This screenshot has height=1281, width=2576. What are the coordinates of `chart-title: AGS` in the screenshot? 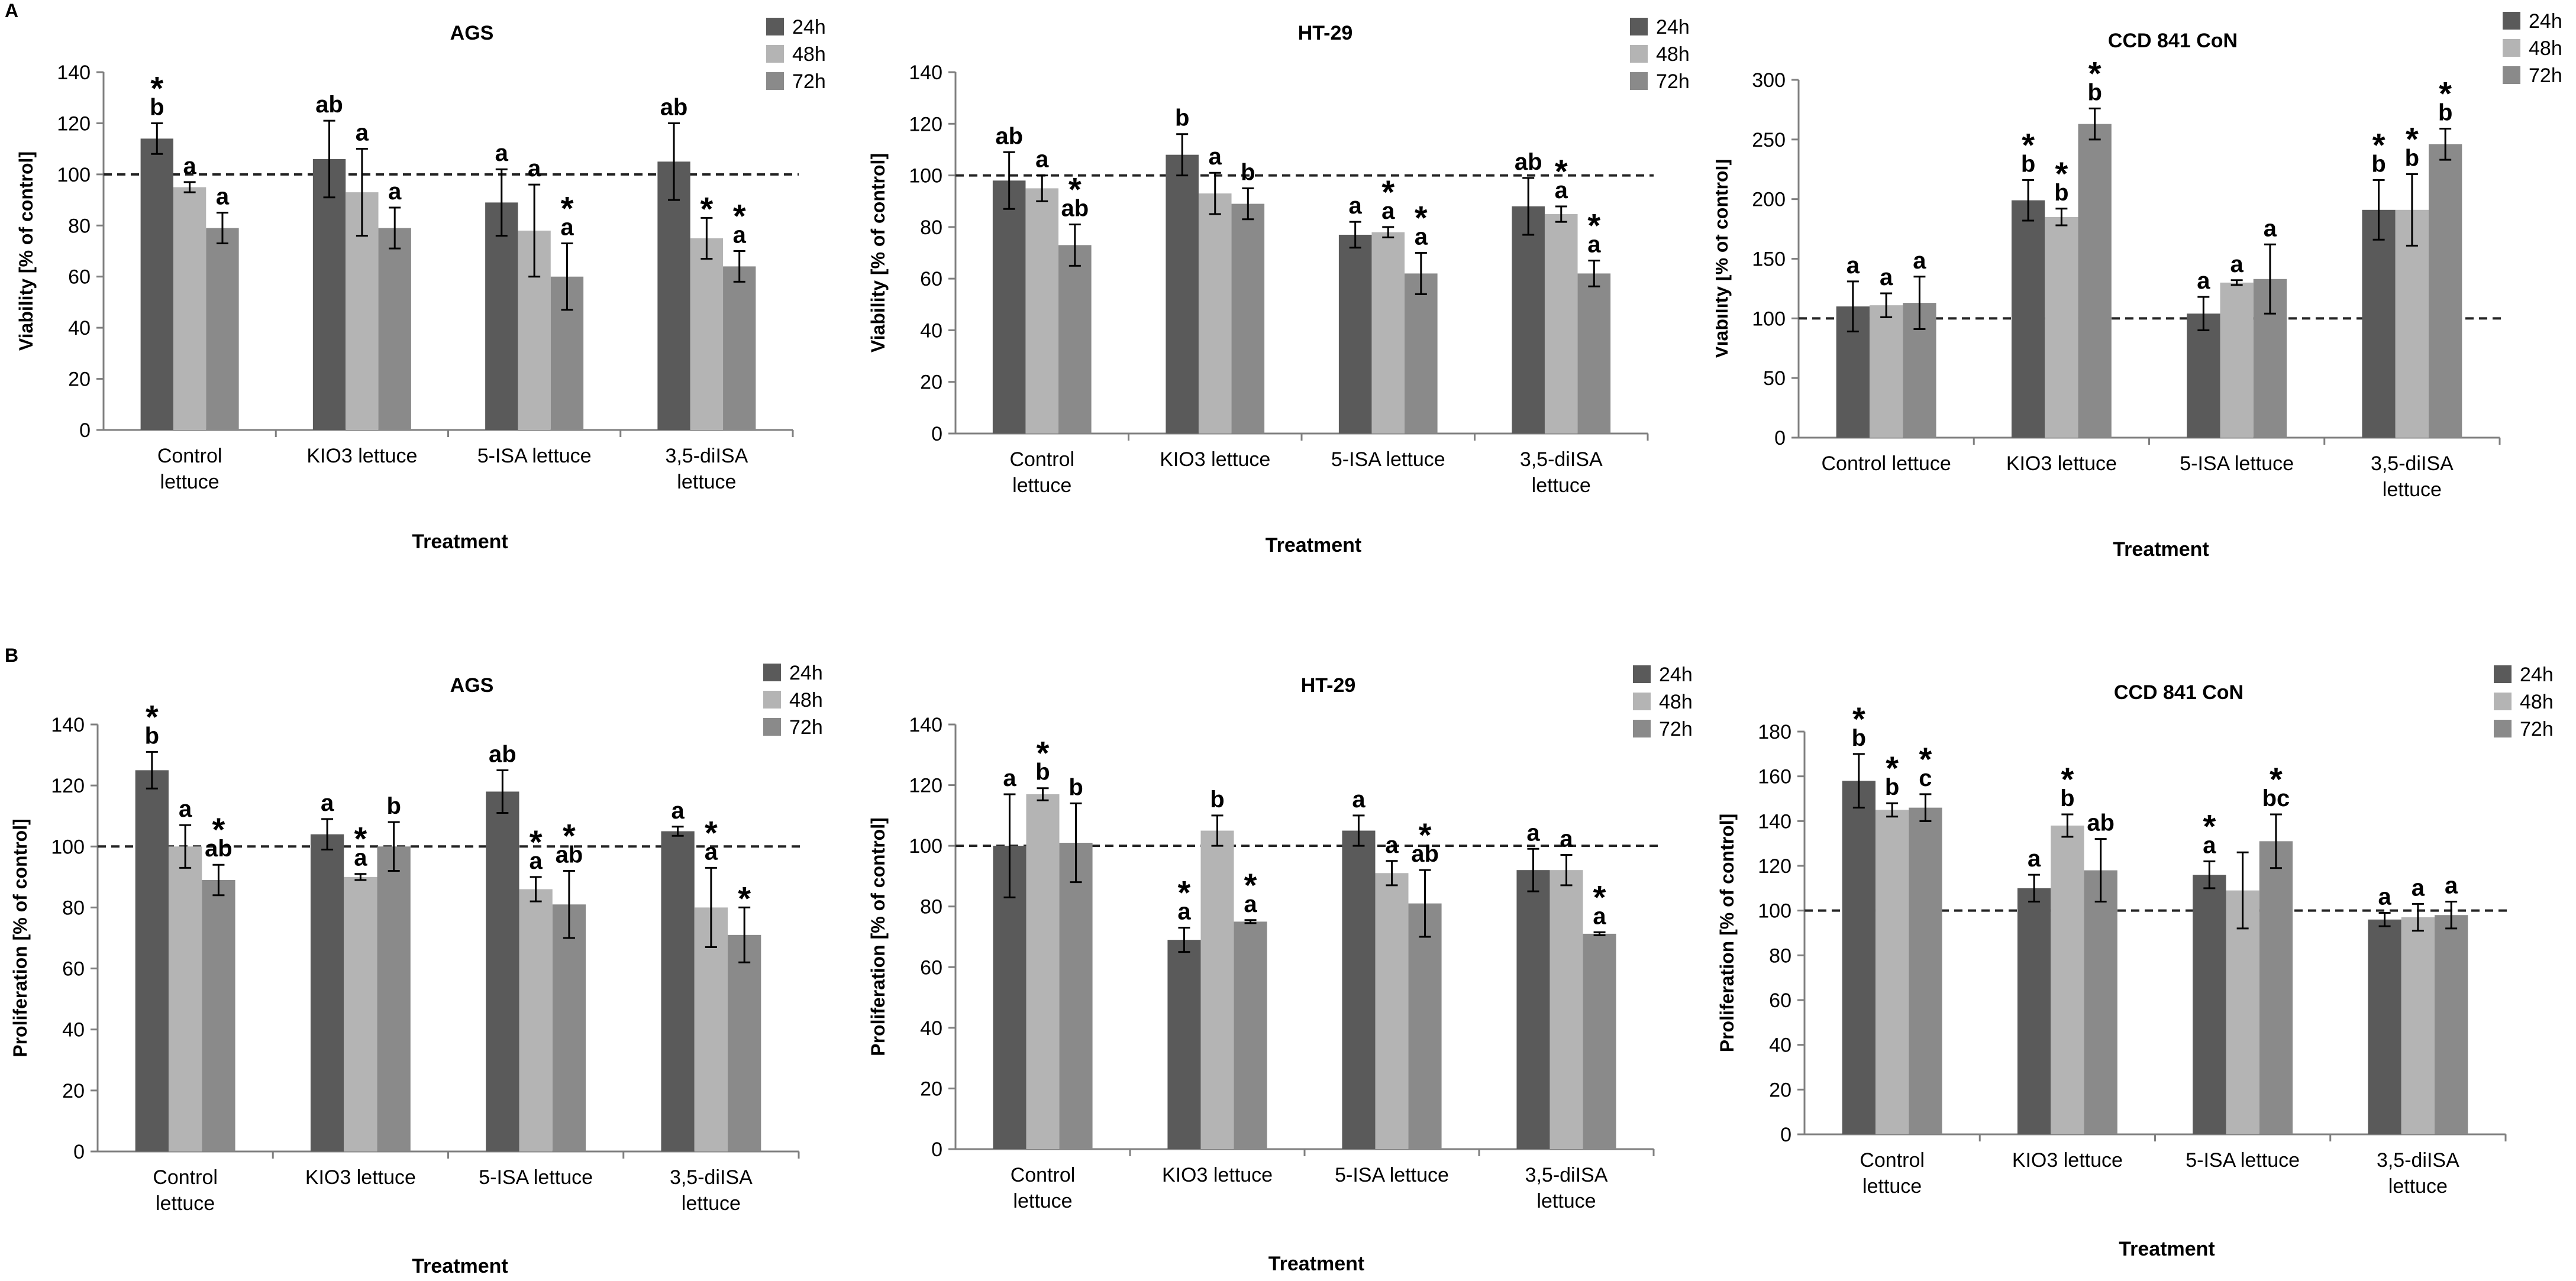 It's located at (472, 685).